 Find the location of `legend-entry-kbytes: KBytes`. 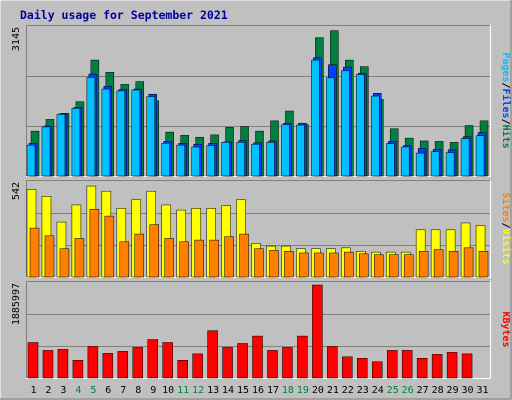

legend-entry-kbytes: KBytes is located at coordinates (505, 329).